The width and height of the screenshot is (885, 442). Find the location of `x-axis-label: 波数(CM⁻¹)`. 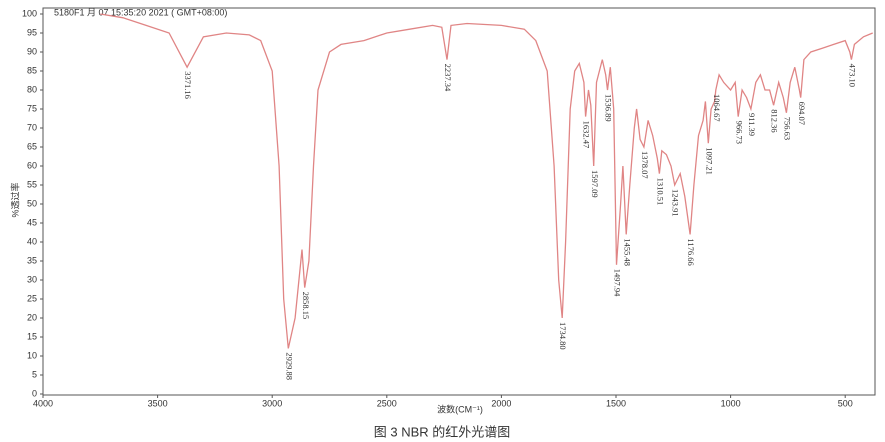

x-axis-label: 波数(CM⁻¹) is located at coordinates (460, 408).